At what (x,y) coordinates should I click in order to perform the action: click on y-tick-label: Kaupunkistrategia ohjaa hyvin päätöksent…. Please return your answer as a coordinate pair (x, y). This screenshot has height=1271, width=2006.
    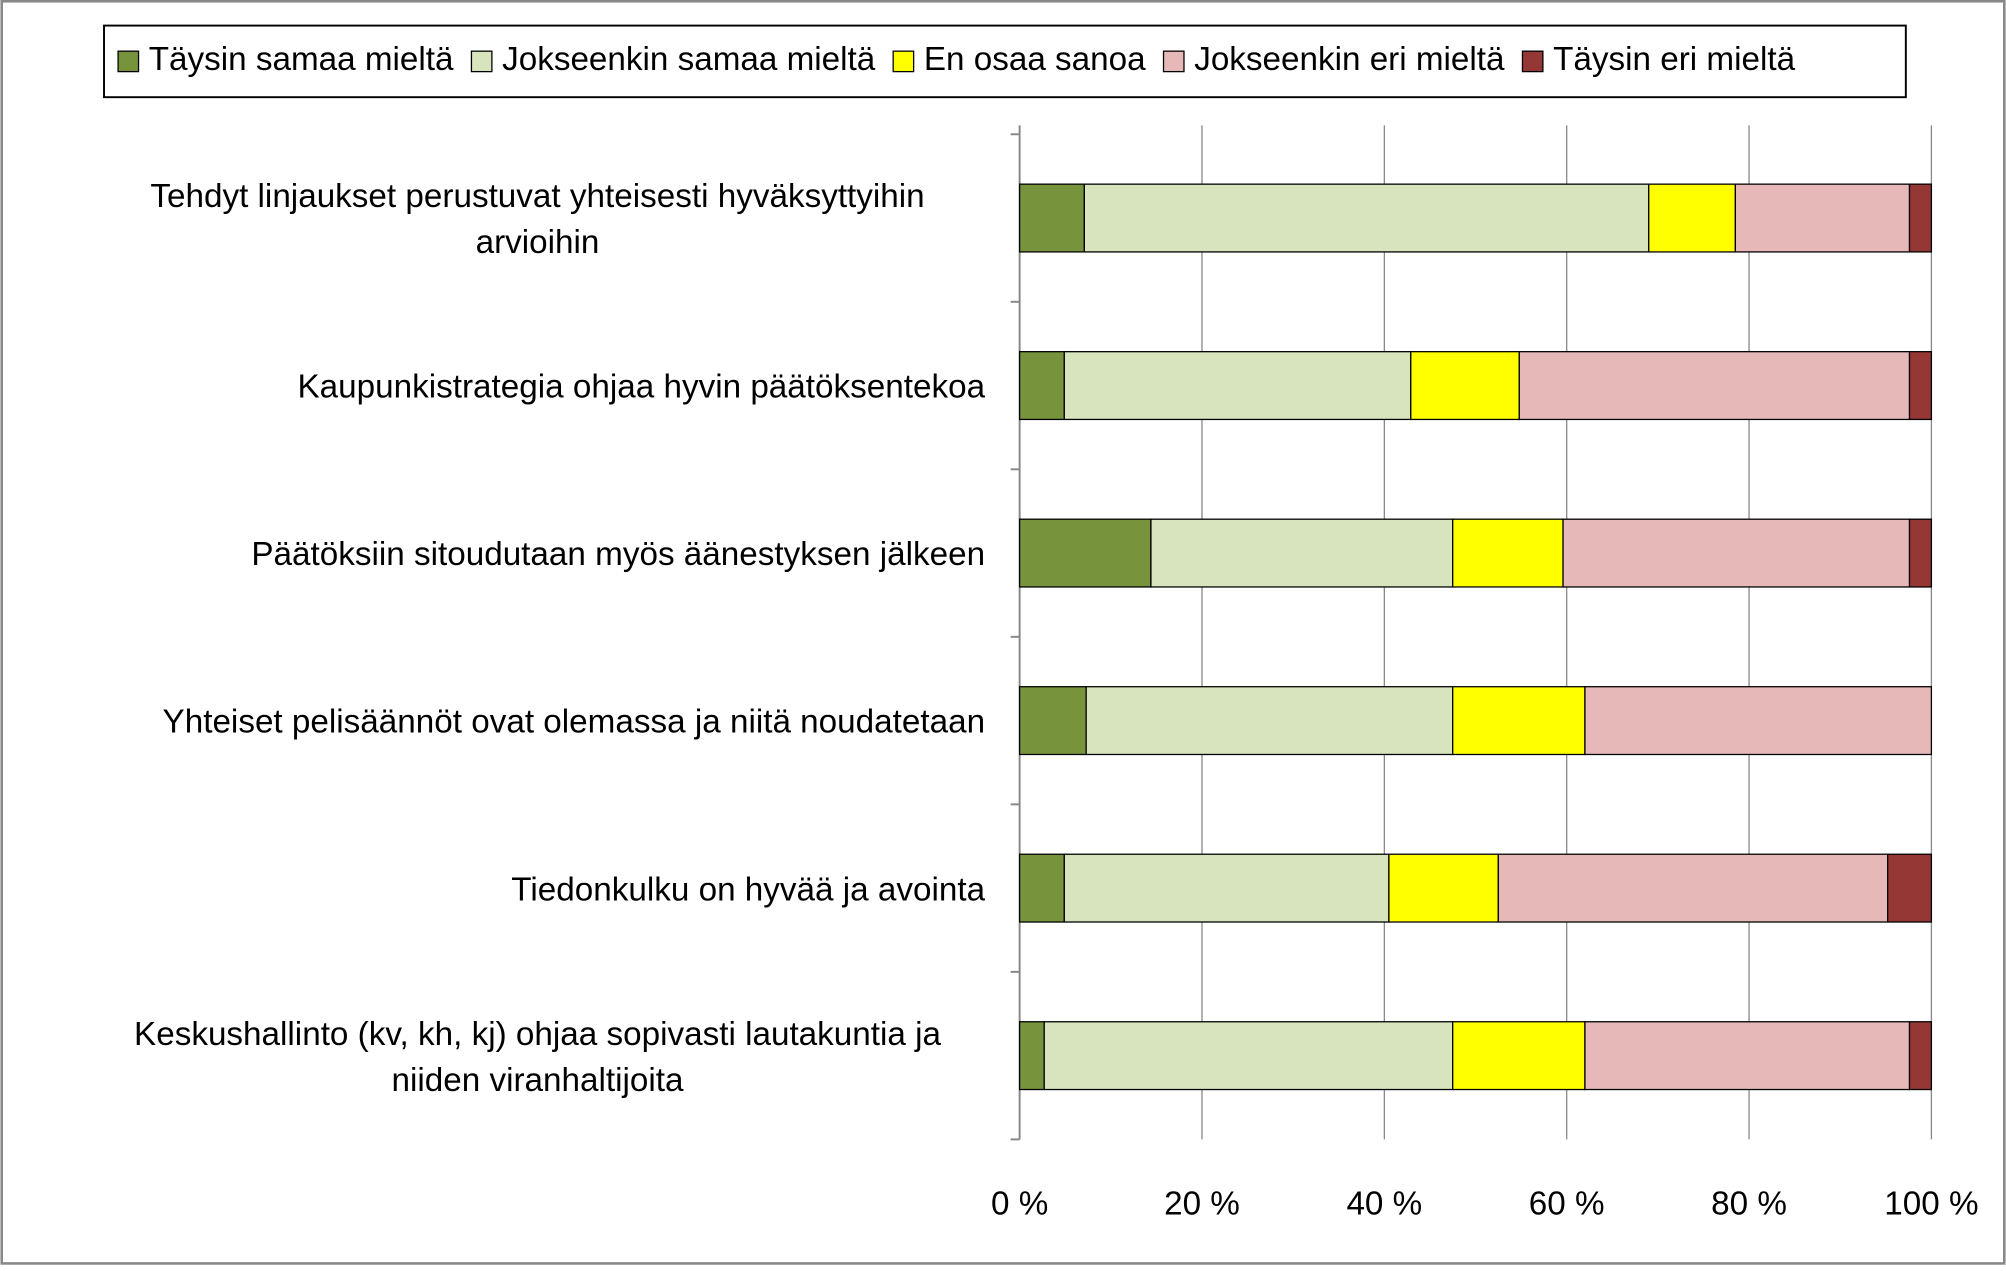
    Looking at the image, I should click on (641, 385).